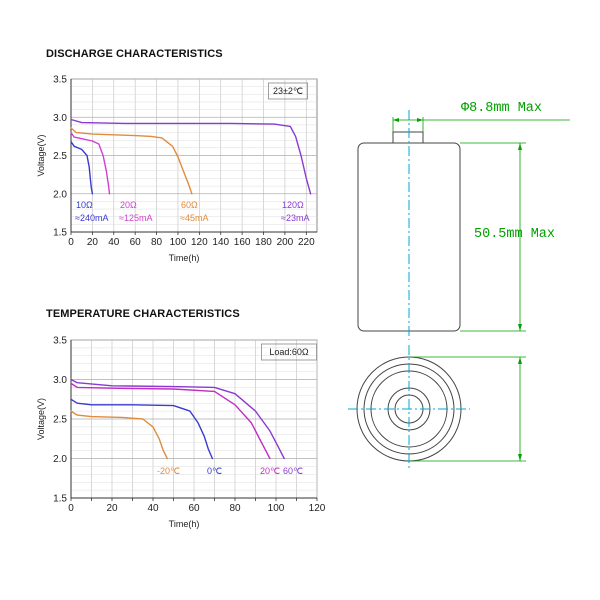 This screenshot has width=600, height=600. What do you see at coordinates (270, 471) in the screenshot?
I see `temperature-curve-label-2: 20℃` at bounding box center [270, 471].